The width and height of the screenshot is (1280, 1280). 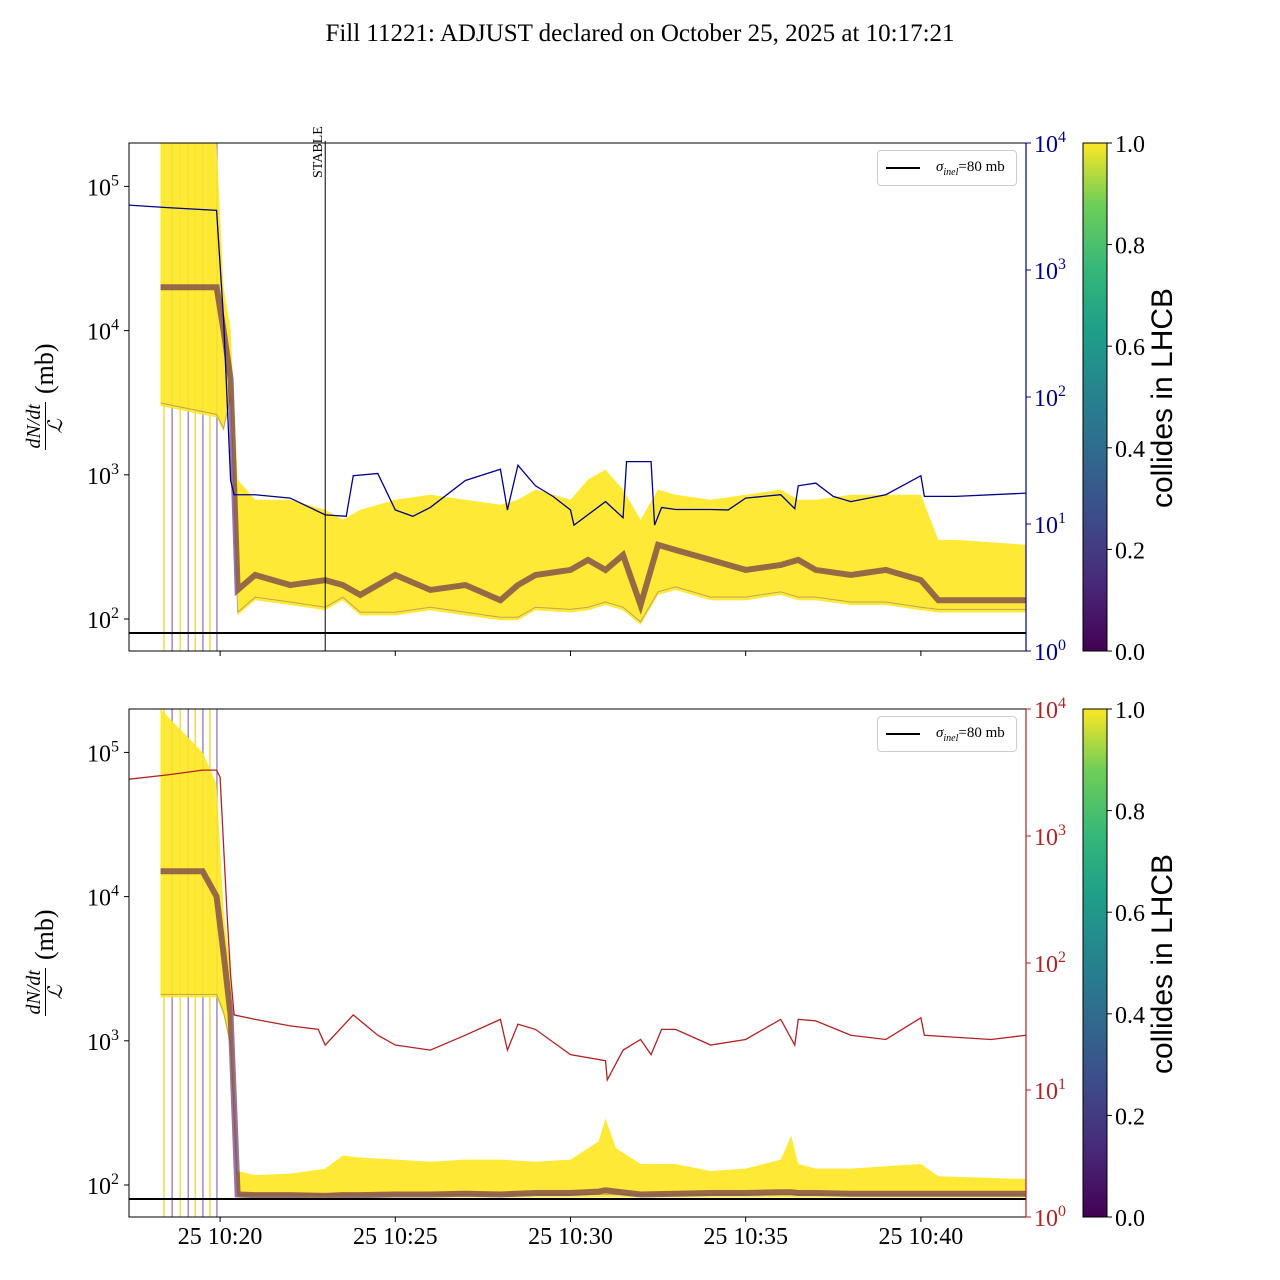 I want to click on stable-marker-label: STABLE, so click(x=318, y=152).